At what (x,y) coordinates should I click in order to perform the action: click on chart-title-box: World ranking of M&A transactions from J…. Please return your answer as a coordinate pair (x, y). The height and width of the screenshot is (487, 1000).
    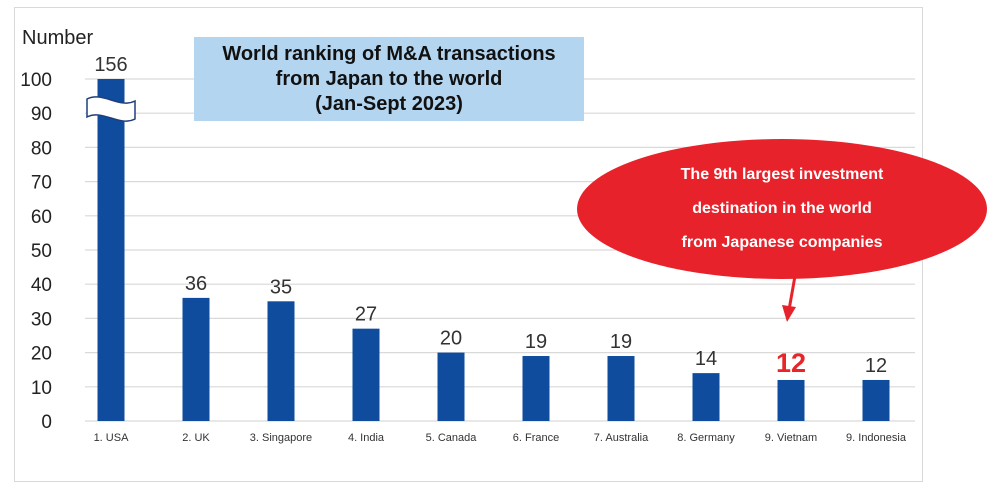
    Looking at the image, I should click on (389, 79).